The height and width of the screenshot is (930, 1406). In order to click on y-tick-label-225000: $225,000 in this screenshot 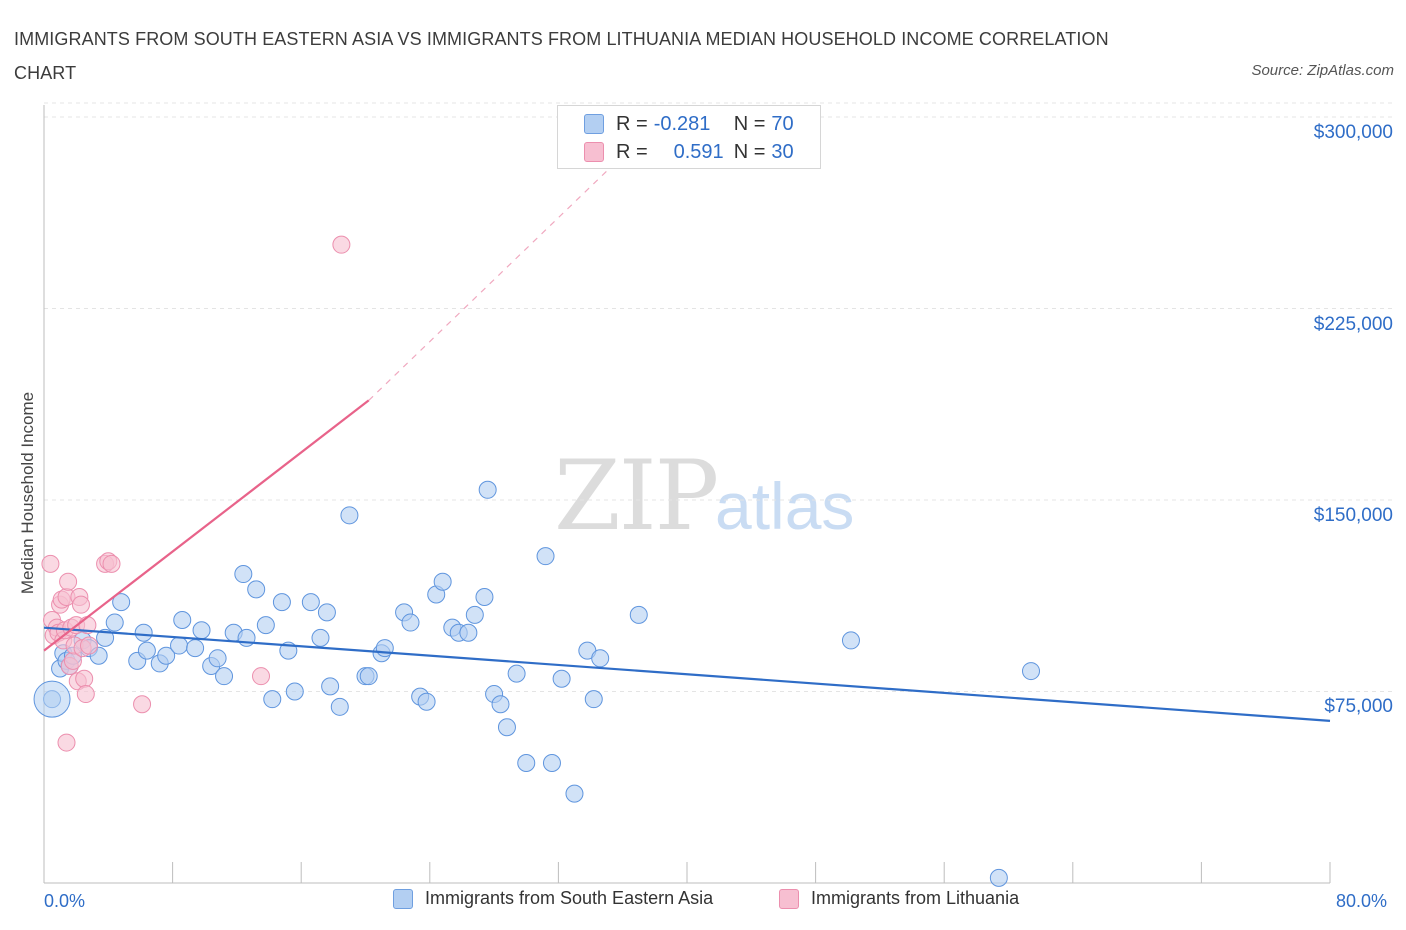, I will do `click(1353, 324)`.